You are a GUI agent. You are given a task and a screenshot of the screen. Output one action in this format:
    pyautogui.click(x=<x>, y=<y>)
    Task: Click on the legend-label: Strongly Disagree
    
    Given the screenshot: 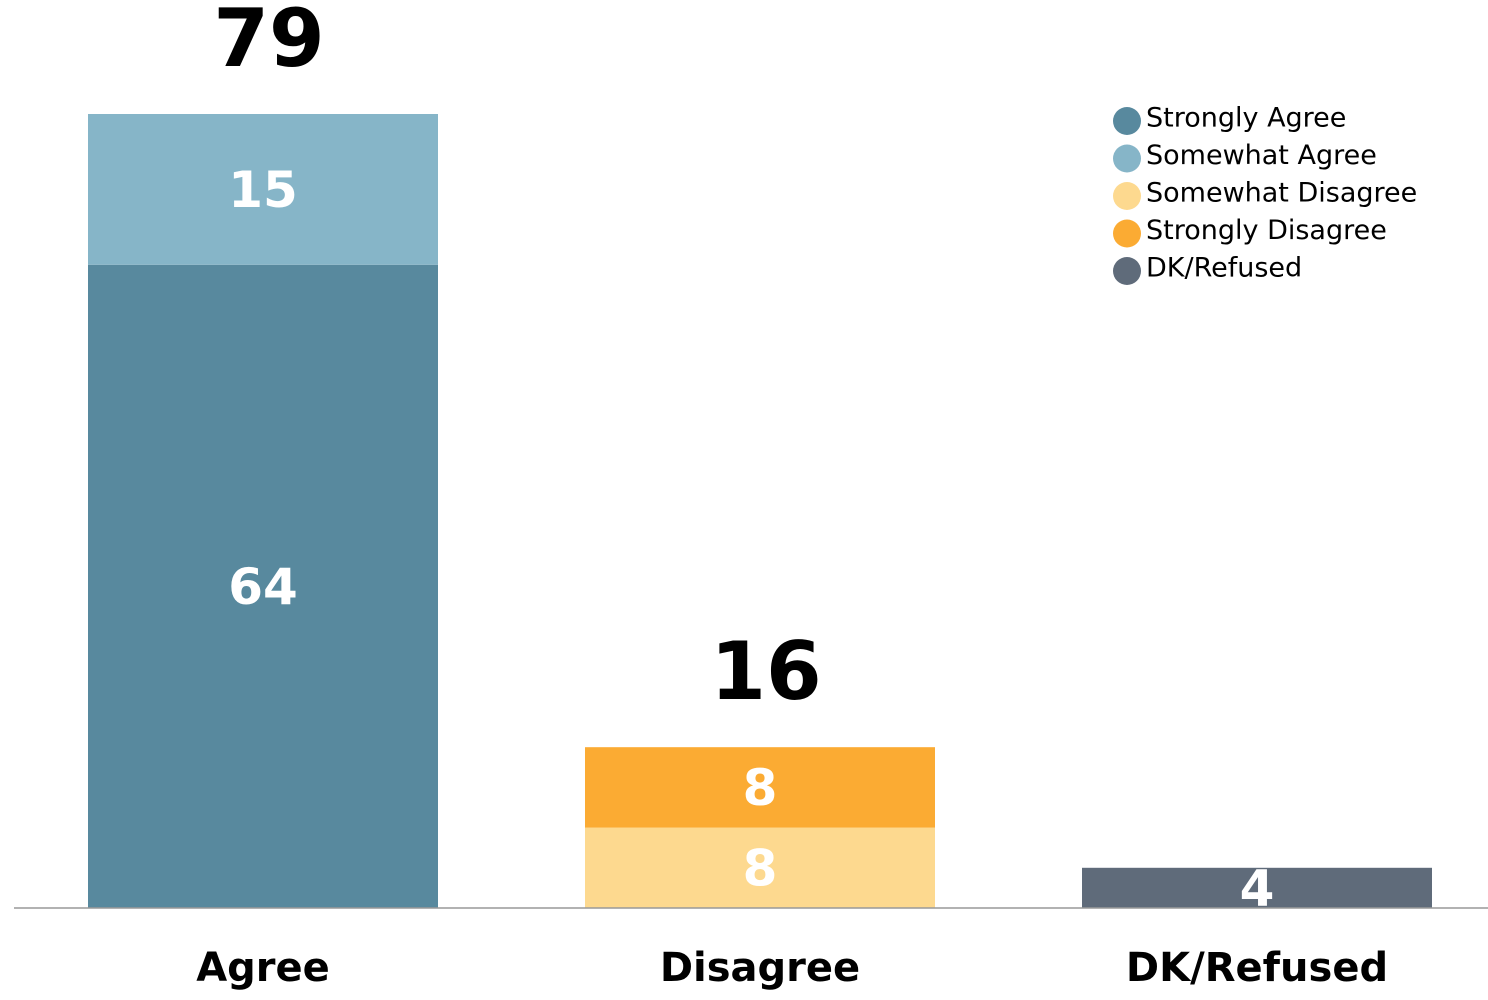 What is the action you would take?
    pyautogui.click(x=1266, y=230)
    